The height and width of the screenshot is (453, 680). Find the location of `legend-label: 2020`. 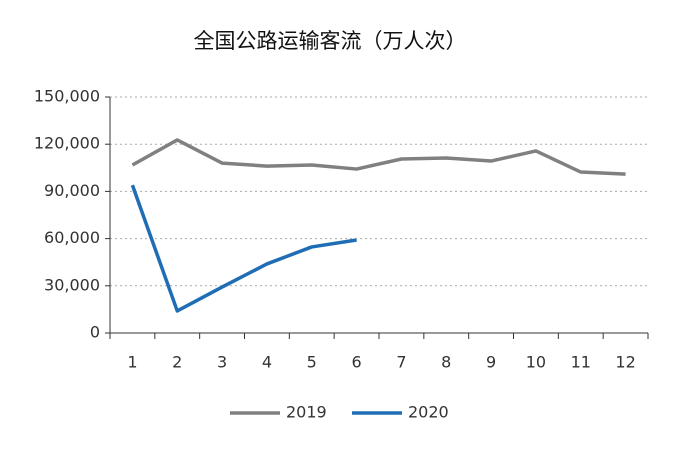

legend-label: 2020 is located at coordinates (428, 412).